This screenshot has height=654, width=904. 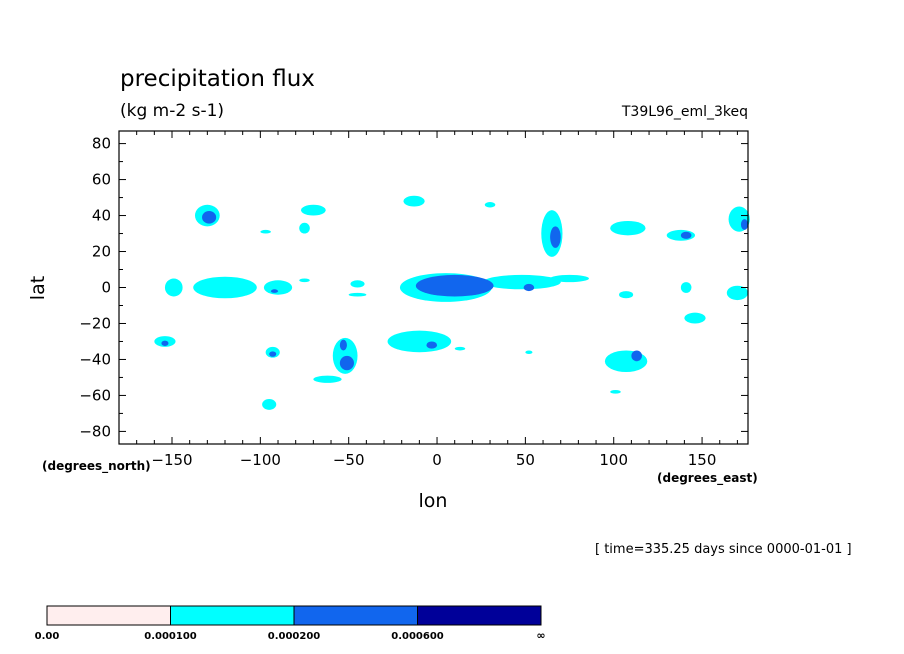 I want to click on x-tick-label: 150, so click(x=702, y=460).